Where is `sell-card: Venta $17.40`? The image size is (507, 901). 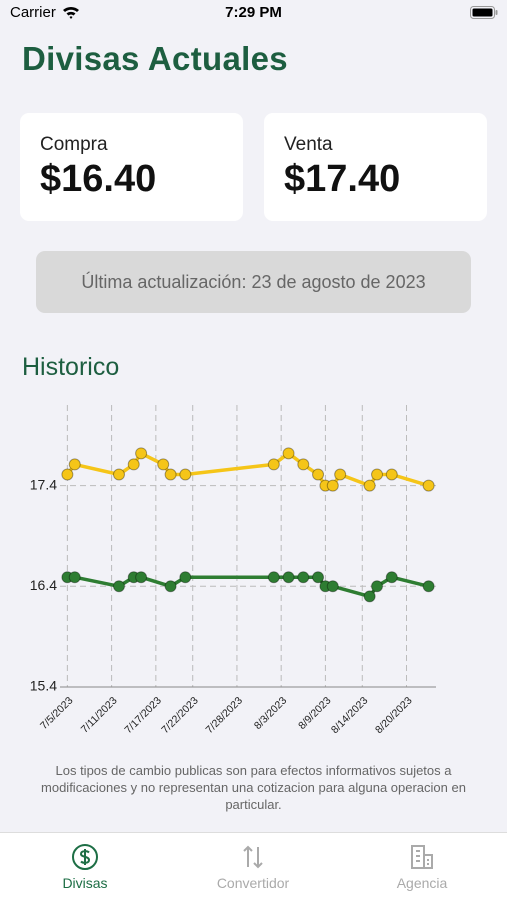 sell-card: Venta $17.40 is located at coordinates (375, 167).